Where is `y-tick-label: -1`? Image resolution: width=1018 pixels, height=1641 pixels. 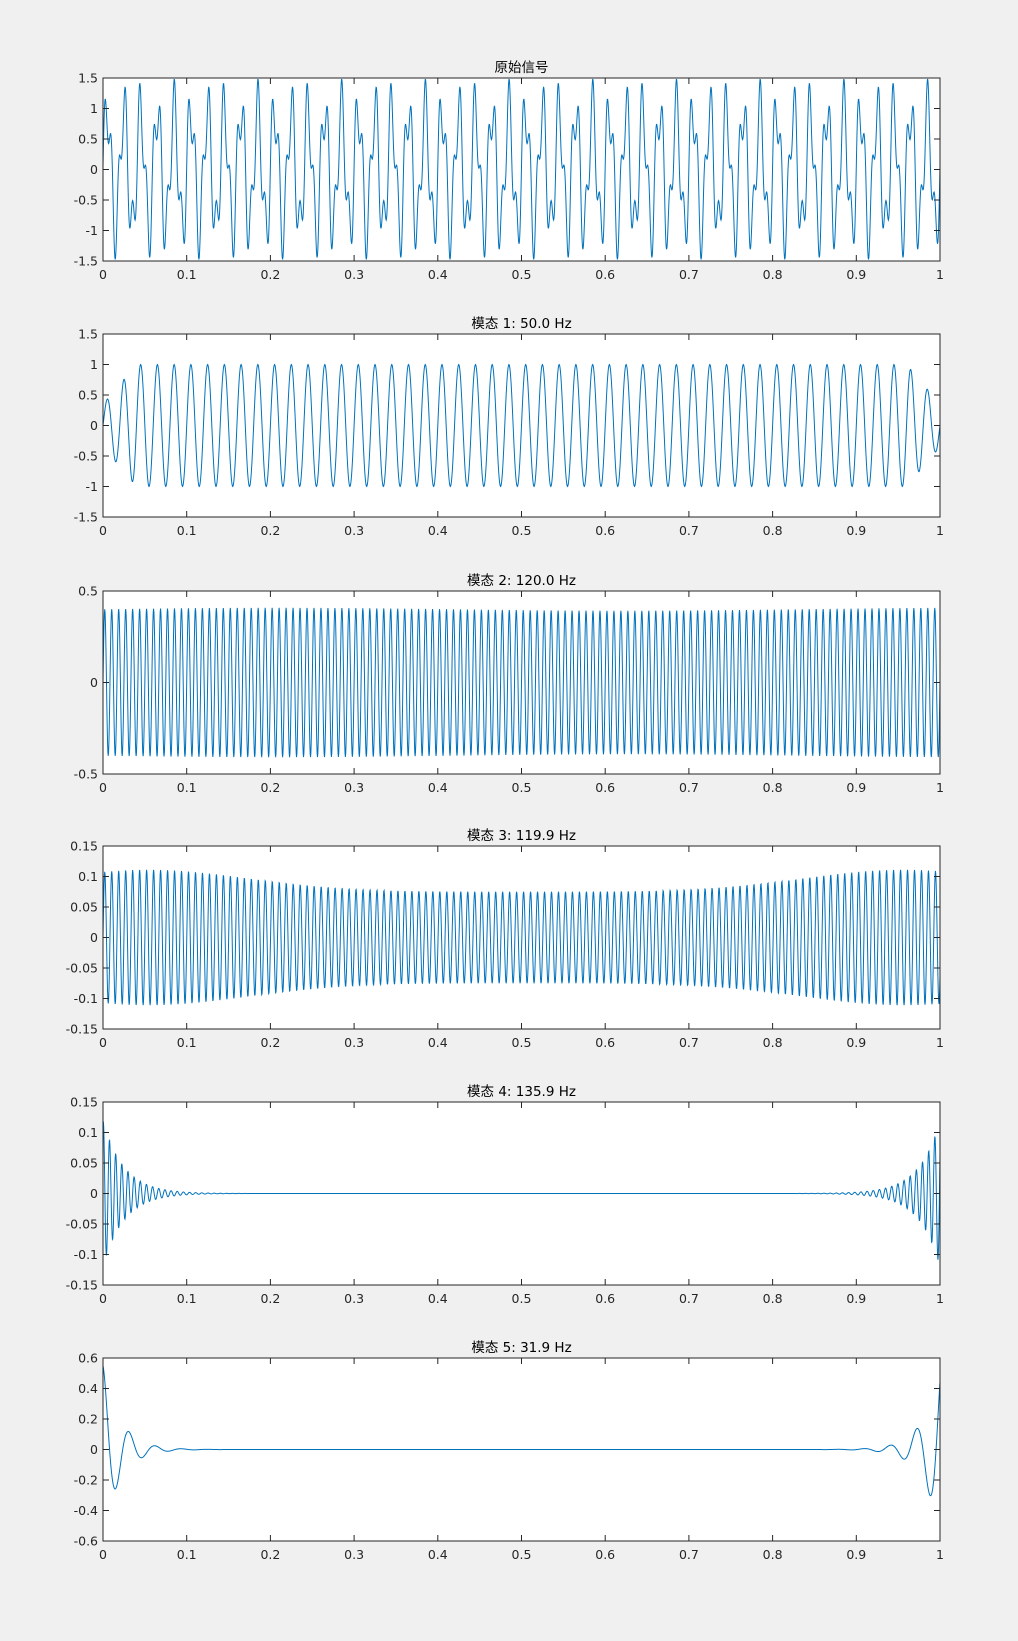
y-tick-label: -1 is located at coordinates (92, 486).